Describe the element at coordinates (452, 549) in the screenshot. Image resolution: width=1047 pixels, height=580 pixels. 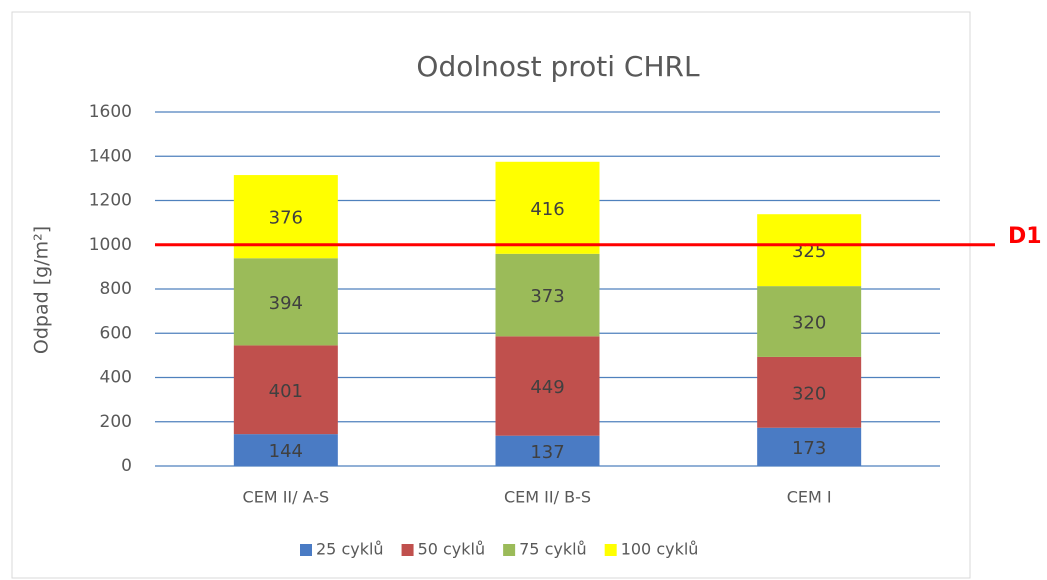
I see `legend-label: 50 cyklů` at that location.